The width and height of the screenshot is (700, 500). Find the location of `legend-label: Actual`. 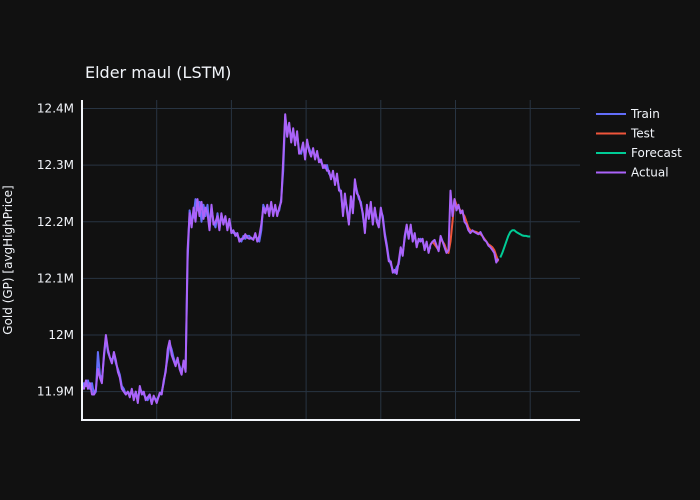

legend-label: Actual is located at coordinates (650, 173).